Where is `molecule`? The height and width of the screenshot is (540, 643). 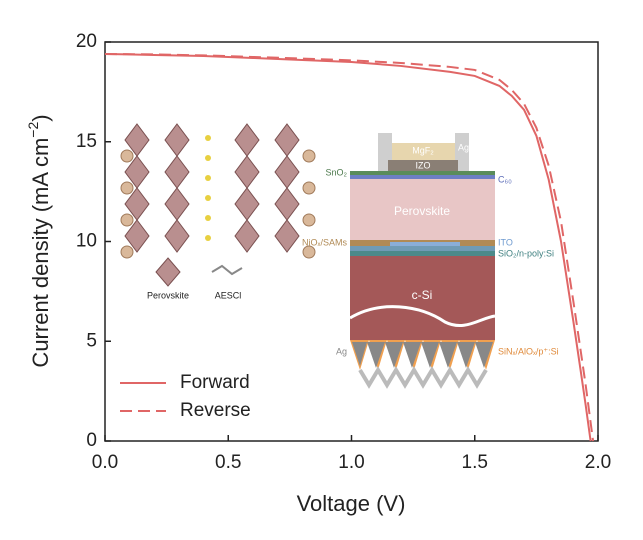 molecule is located at coordinates (227, 270).